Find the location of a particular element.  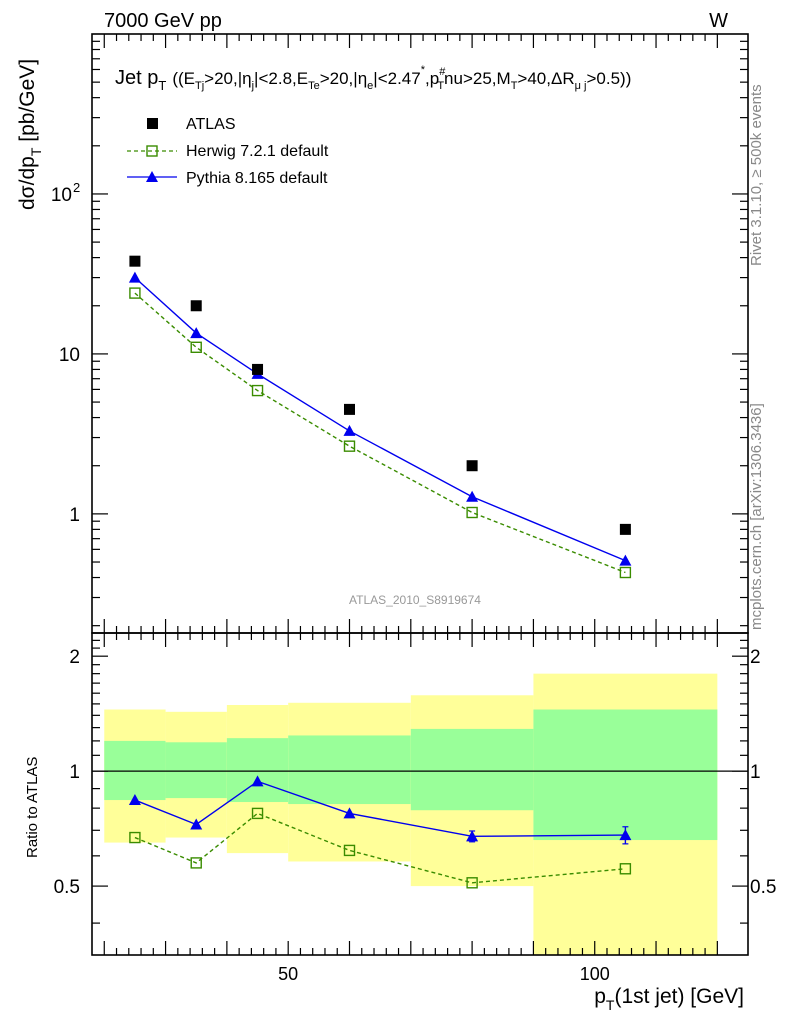

mcplots-label: mcplots.cern.ch [arXiv:1306.3436] is located at coordinates (756, 516).